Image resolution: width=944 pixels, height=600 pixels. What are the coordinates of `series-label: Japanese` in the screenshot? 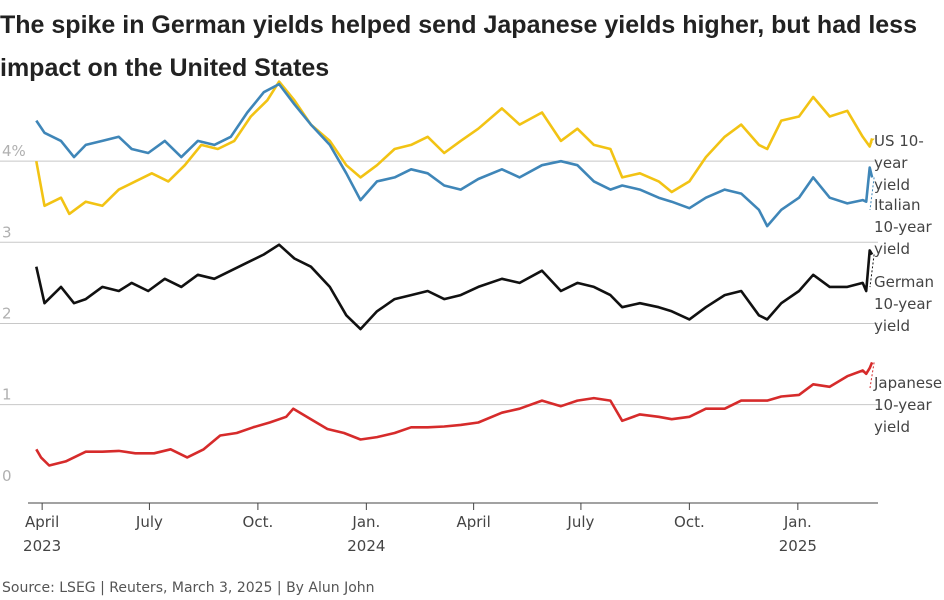 It's located at (907, 383).